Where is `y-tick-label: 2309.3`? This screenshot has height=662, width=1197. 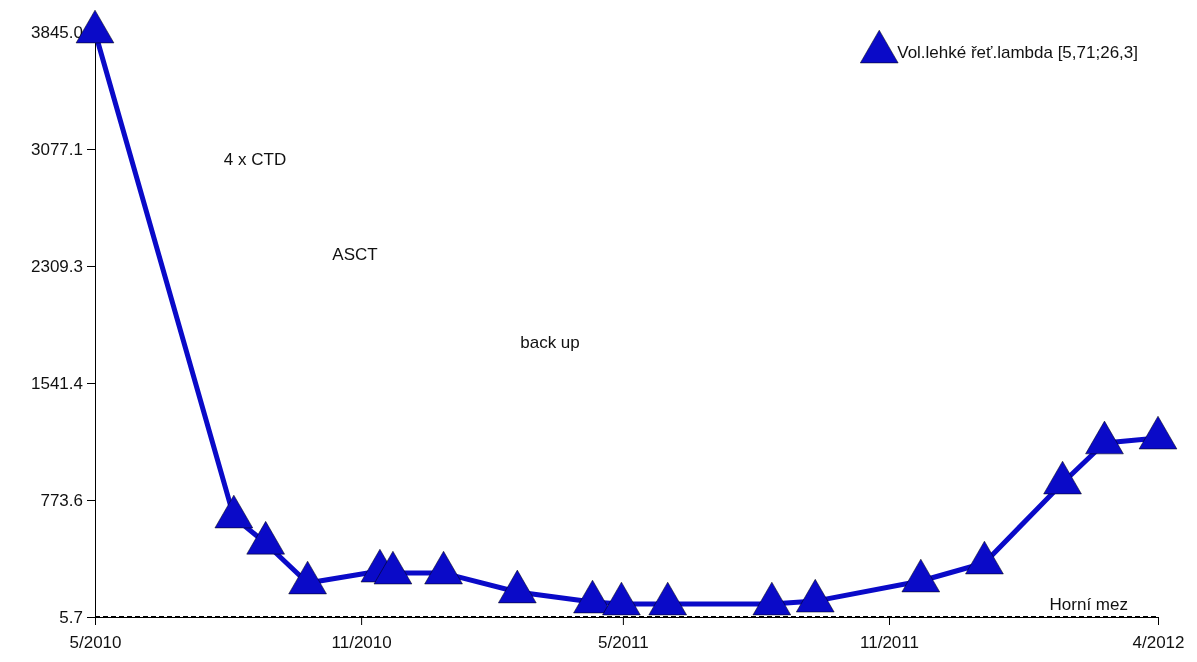
y-tick-label: 2309.3 is located at coordinates (57, 266).